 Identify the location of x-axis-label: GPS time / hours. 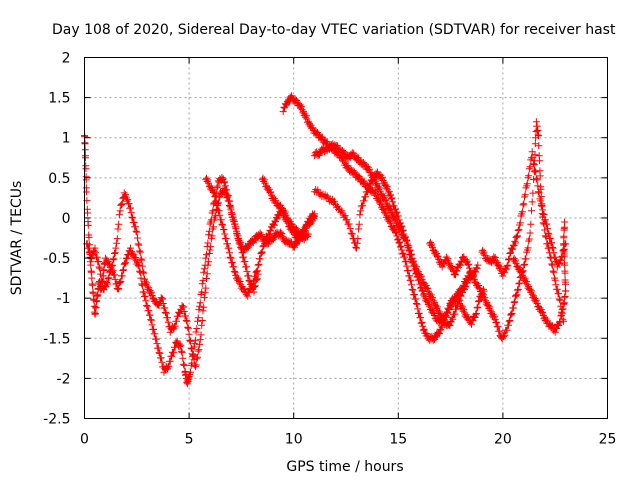
(344, 467).